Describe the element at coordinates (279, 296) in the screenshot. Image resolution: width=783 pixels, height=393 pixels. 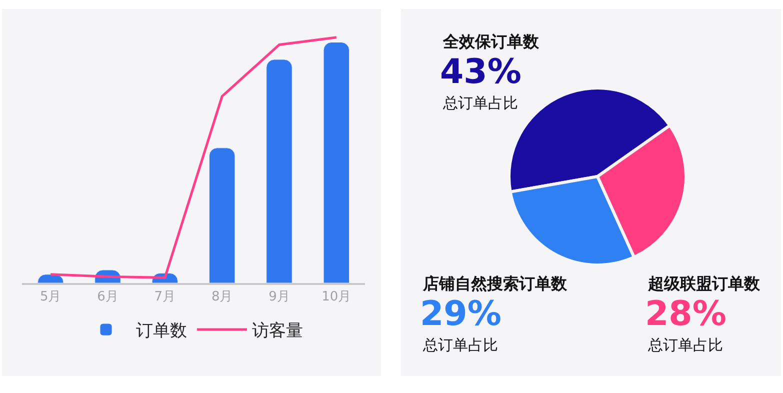
I see `x-tick-label: 9月` at that location.